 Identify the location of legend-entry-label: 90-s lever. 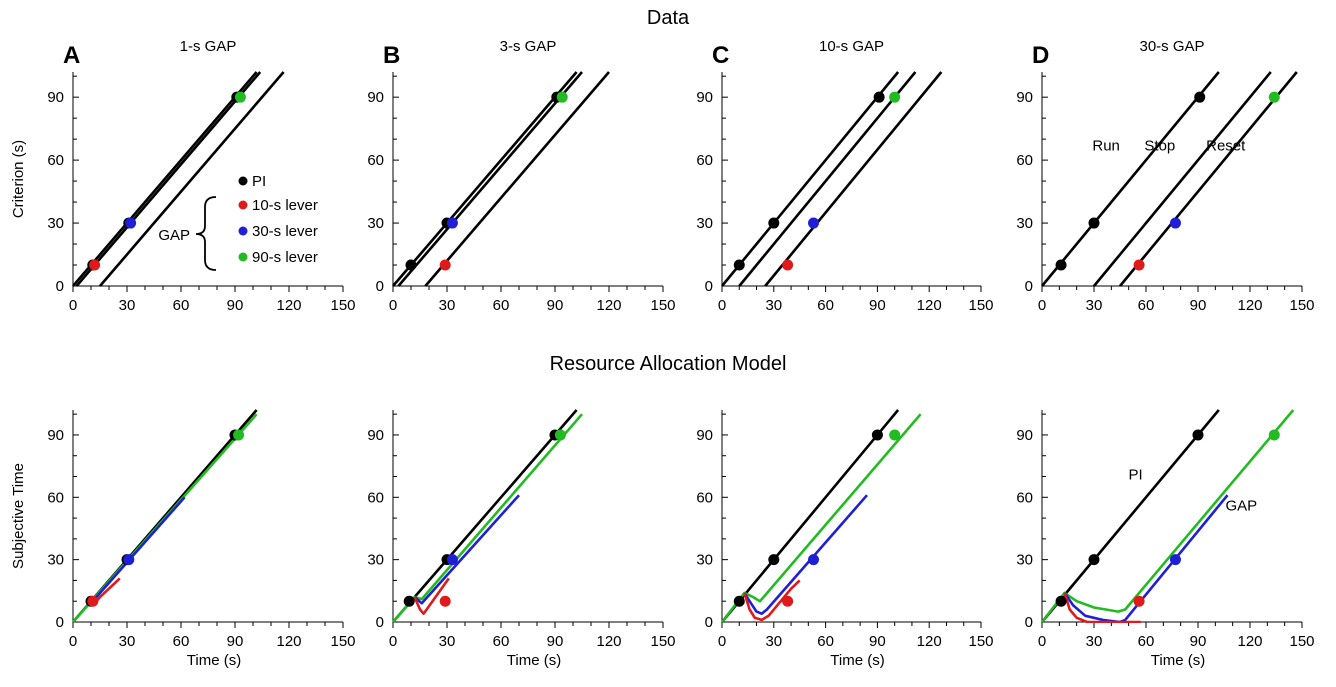
(285, 257).